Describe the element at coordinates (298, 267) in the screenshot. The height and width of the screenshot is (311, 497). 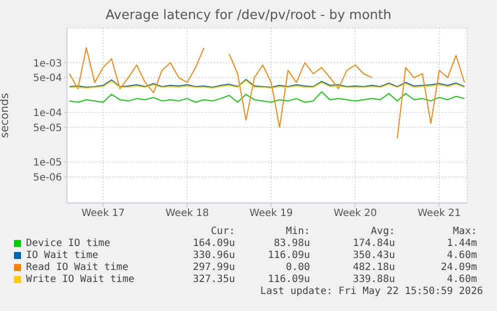
I see `text: 0.00` at that location.